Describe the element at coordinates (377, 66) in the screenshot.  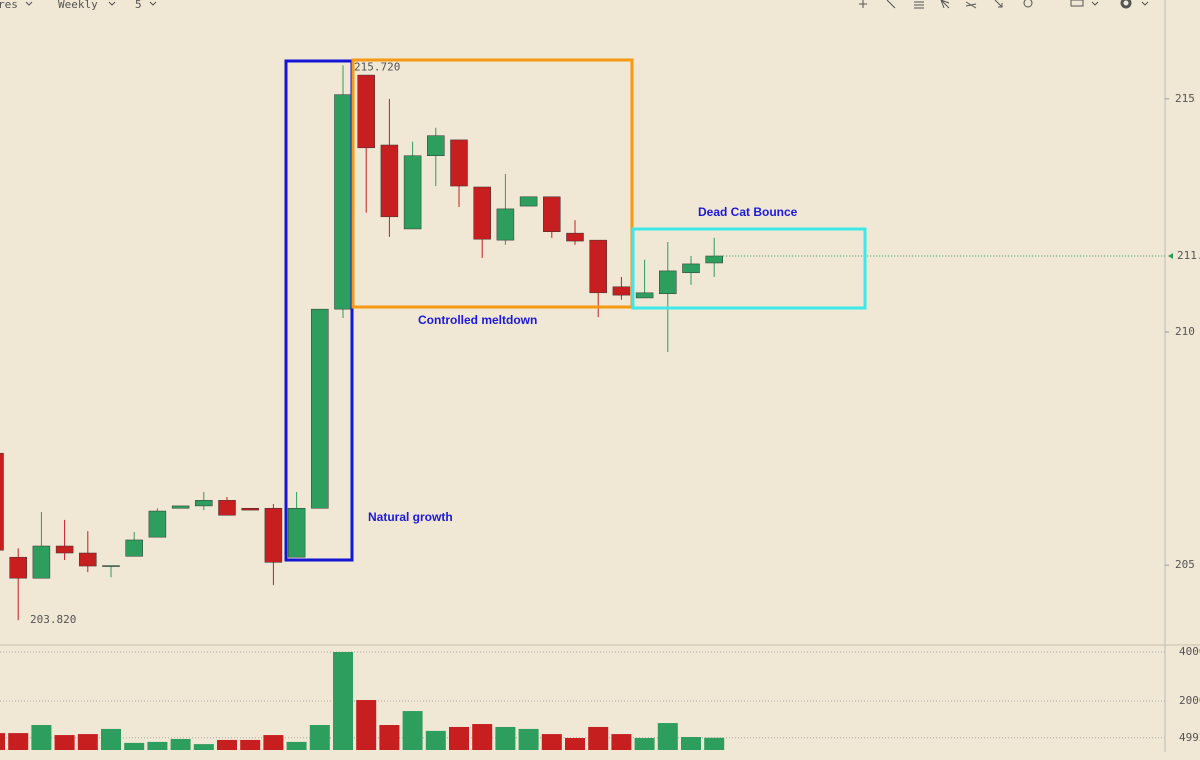
I see `high-label: 215.720` at that location.